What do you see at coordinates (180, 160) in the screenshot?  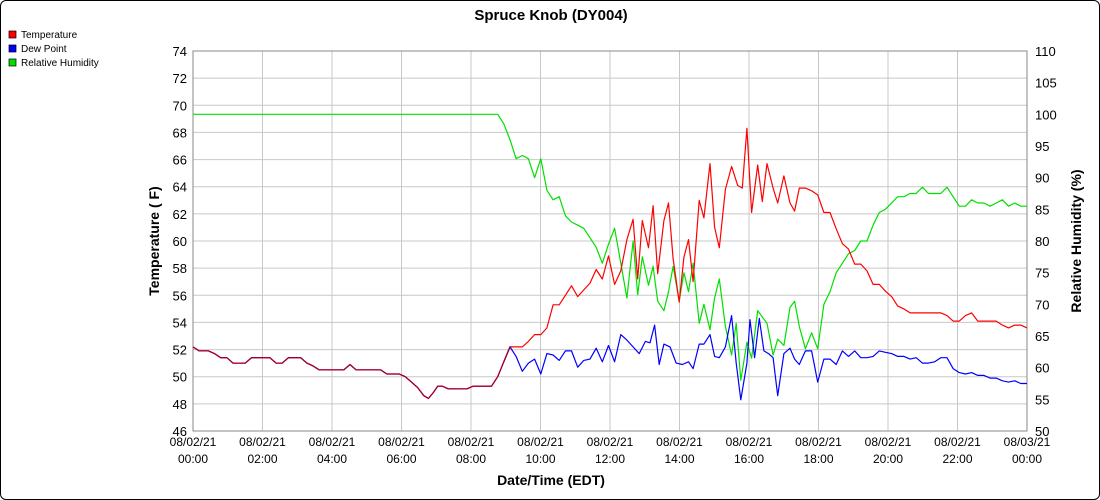 I see `y-left-tick-label: 66` at bounding box center [180, 160].